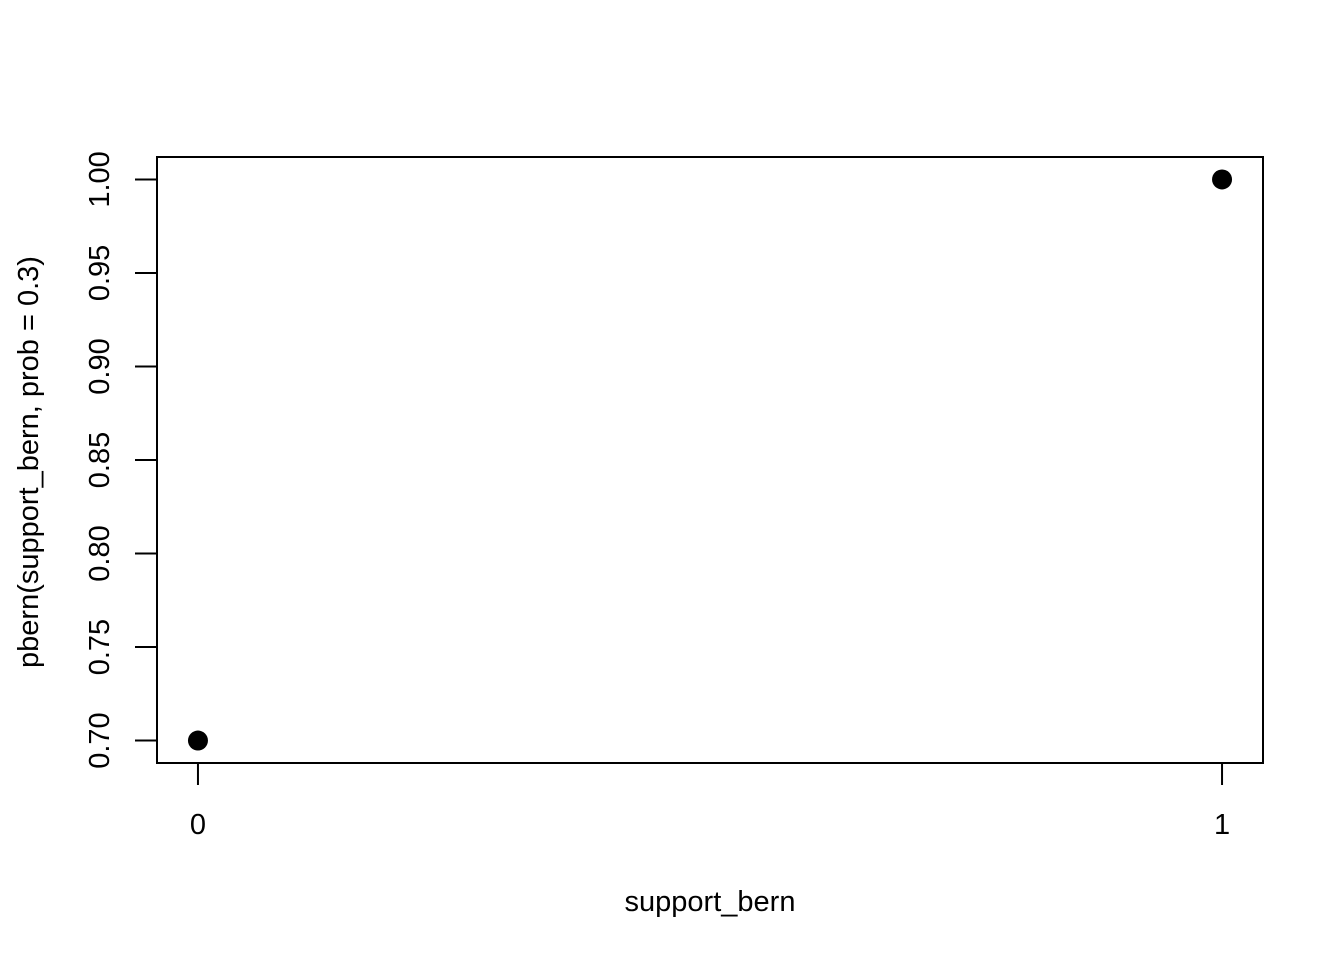  I want to click on x-axis-label: support_bern, so click(710, 902).